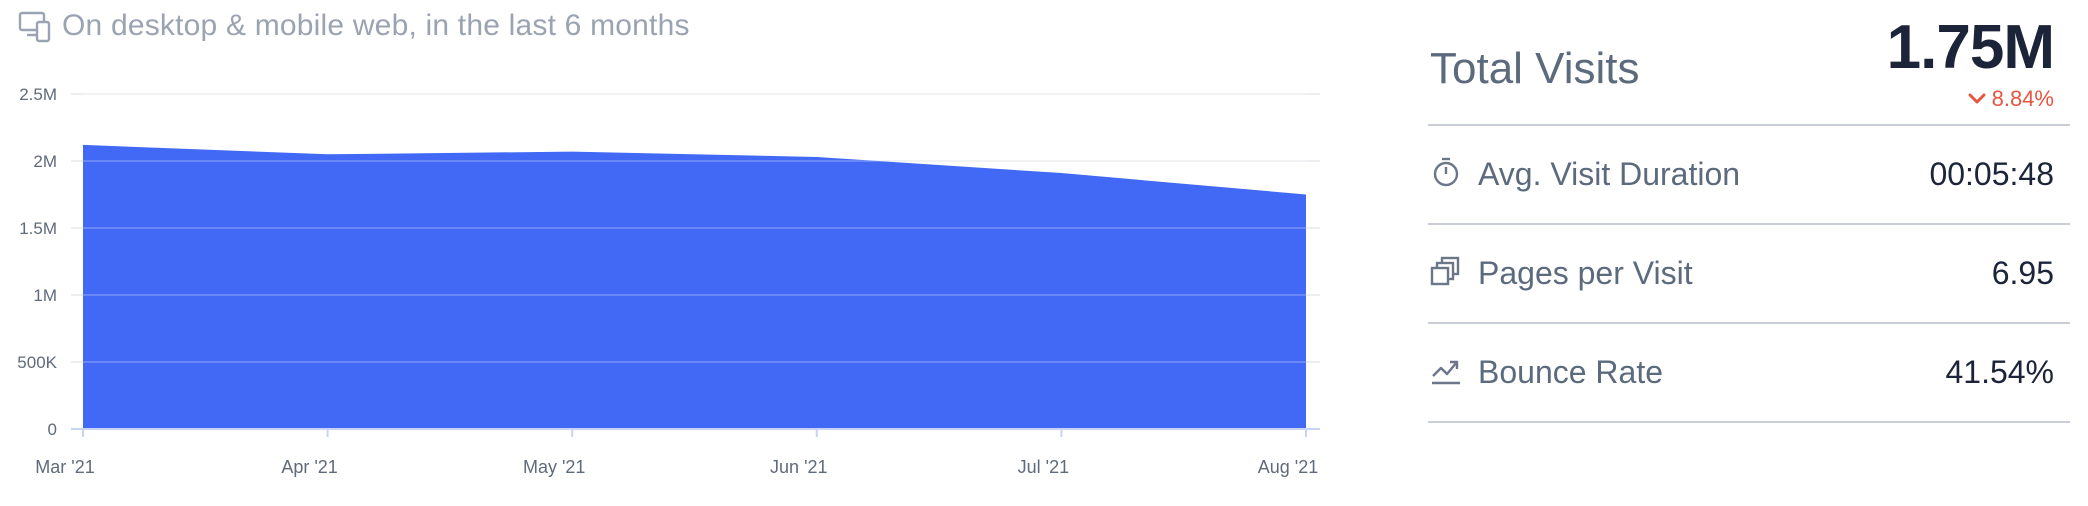 The image size is (2088, 506). I want to click on y-tick-label: 1M, so click(45, 295).